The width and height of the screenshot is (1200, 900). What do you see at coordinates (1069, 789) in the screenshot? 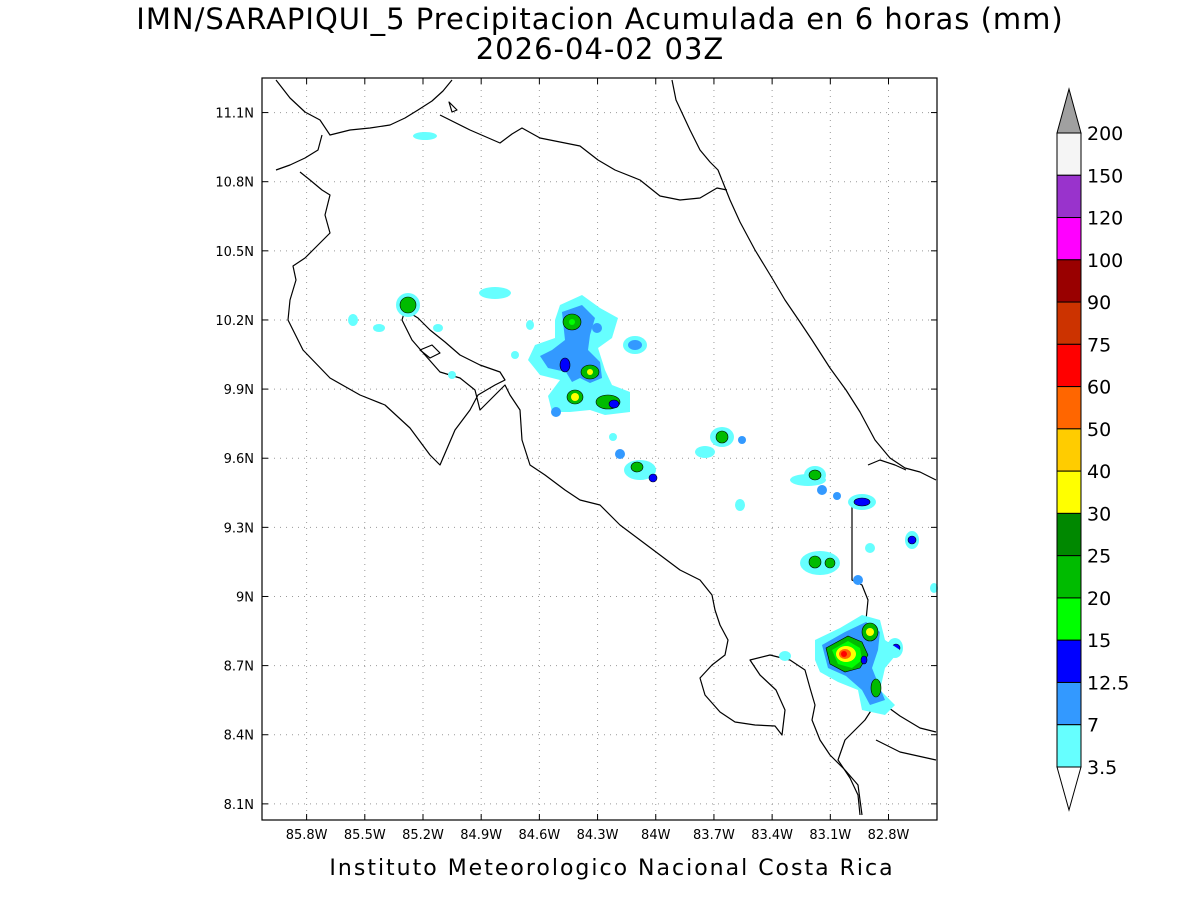
I see `colorbar-under-arrow` at bounding box center [1069, 789].